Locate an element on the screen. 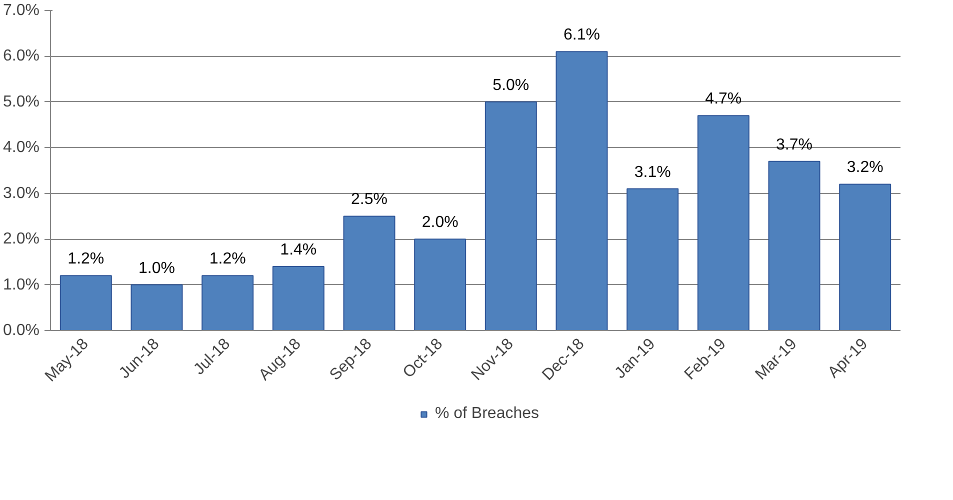 Image resolution: width=953 pixels, height=500 pixels. data-label: 3.2% is located at coordinates (865, 167).